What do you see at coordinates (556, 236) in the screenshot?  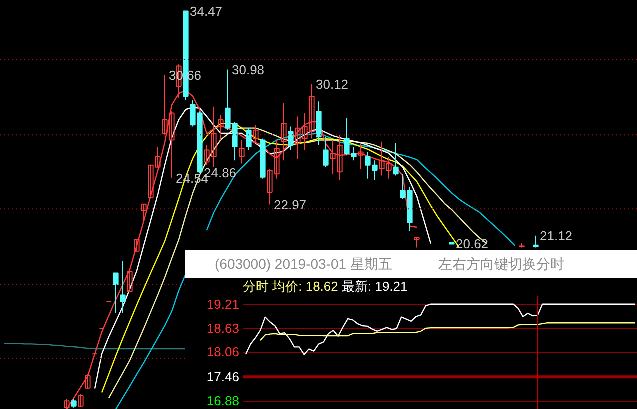 I see `text: 21.12` at bounding box center [556, 236].